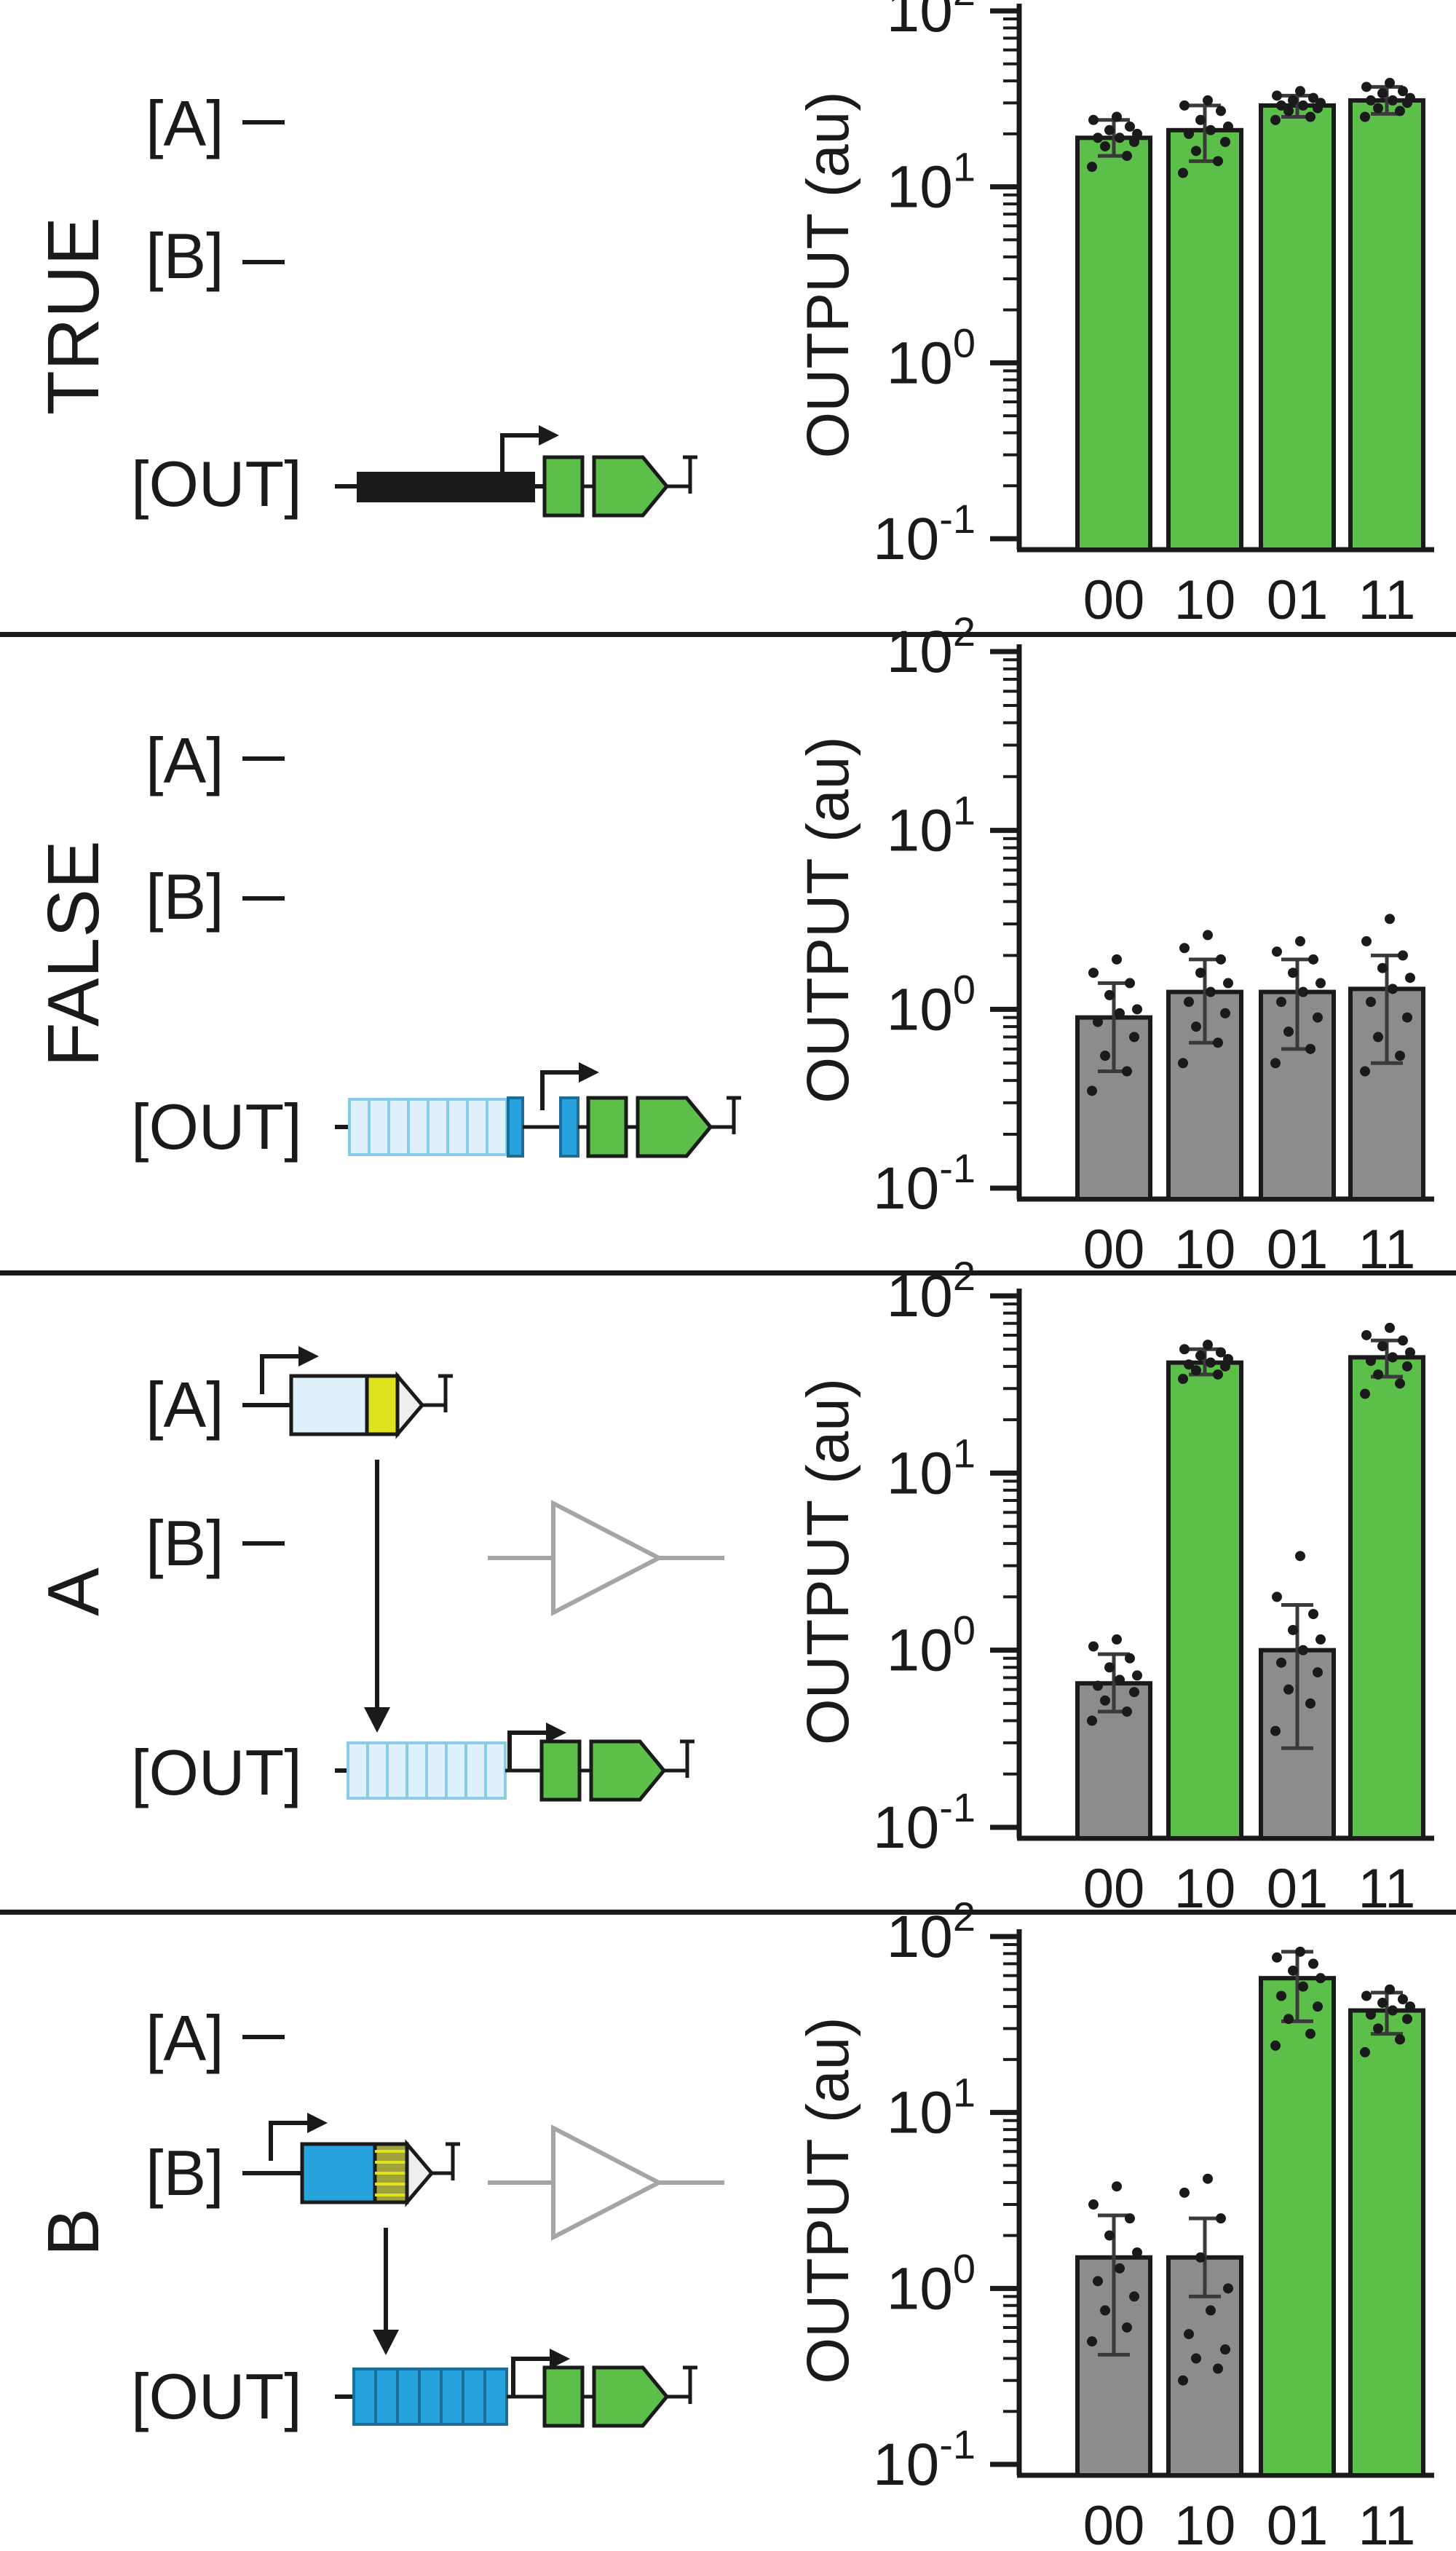 The height and width of the screenshot is (2551, 1456). What do you see at coordinates (931, 1645) in the screenshot?
I see `y-tick-label: 10⁰` at bounding box center [931, 1645].